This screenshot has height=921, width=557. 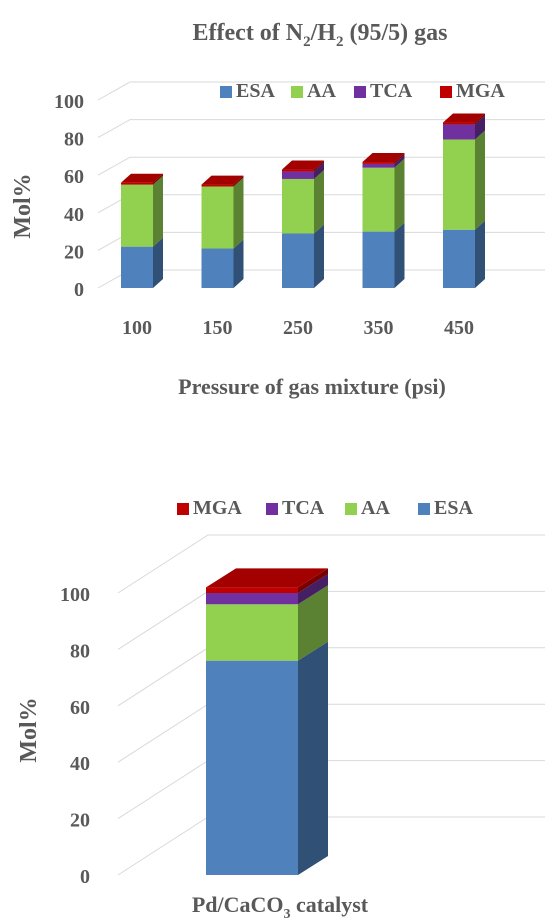 What do you see at coordinates (80, 821) in the screenshot?
I see `y-tick-label: 20` at bounding box center [80, 821].